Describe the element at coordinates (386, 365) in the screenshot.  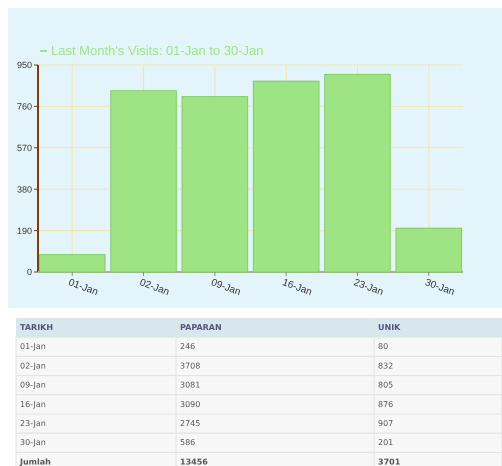
I see `data-label: 832` at that location.